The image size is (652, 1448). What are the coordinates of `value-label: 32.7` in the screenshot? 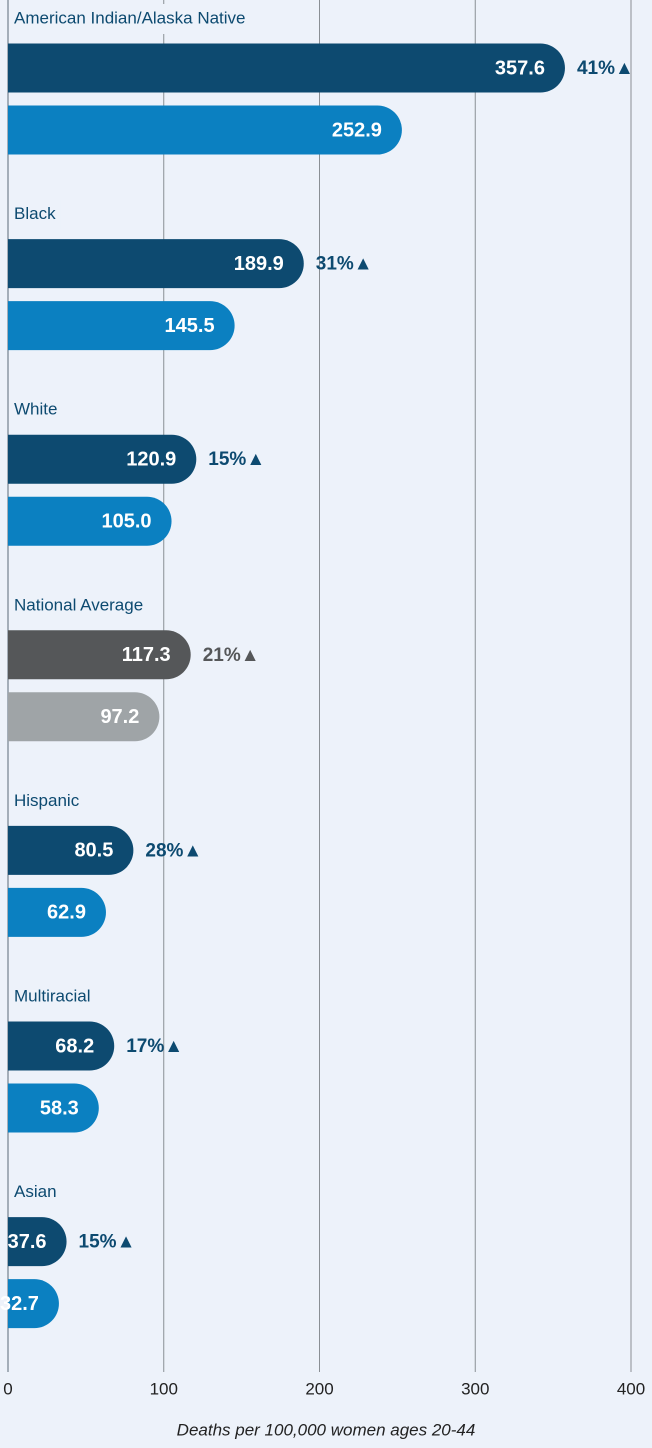 It's located at (19, 1304).